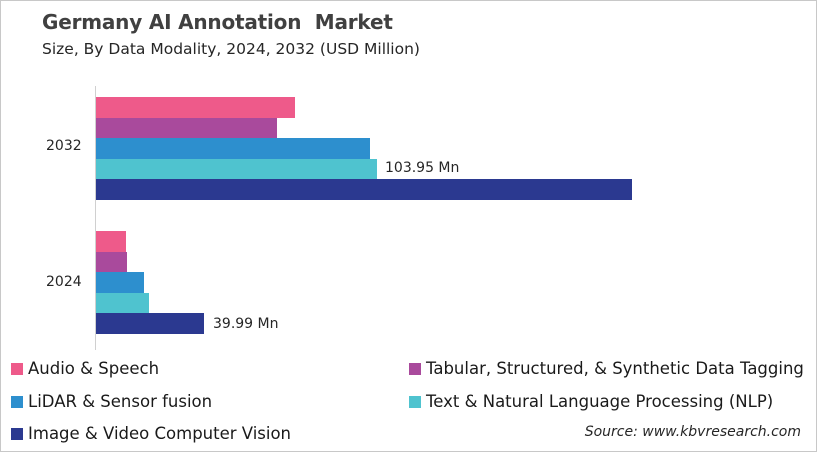 This screenshot has height=452, width=817. What do you see at coordinates (160, 433) in the screenshot?
I see `legend-label: Image & Video Computer Vision` at bounding box center [160, 433].